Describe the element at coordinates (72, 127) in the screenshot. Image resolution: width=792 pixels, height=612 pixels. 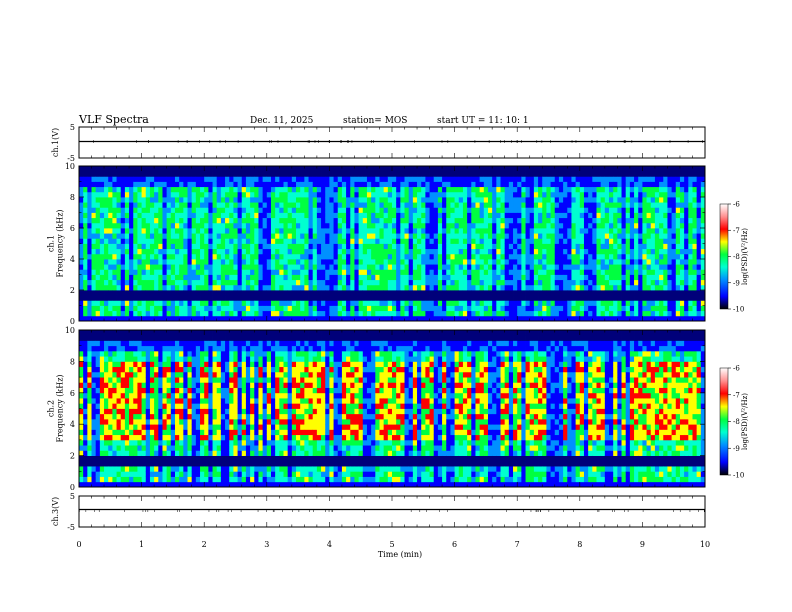
I see `y-tick-label: 5` at that location.